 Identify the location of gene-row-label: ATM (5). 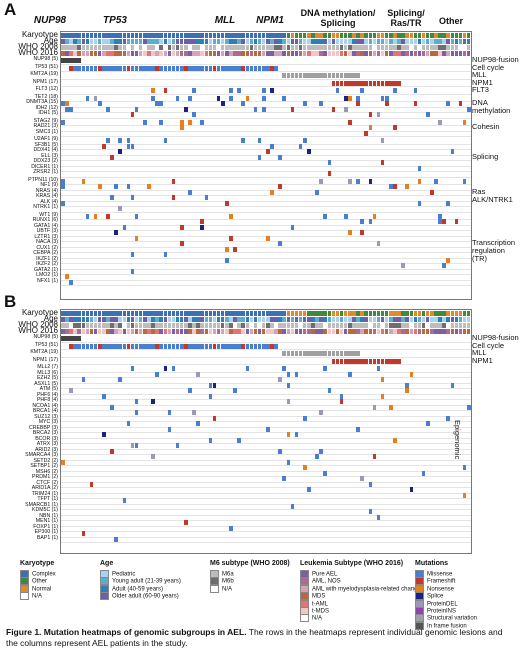
(48, 389).